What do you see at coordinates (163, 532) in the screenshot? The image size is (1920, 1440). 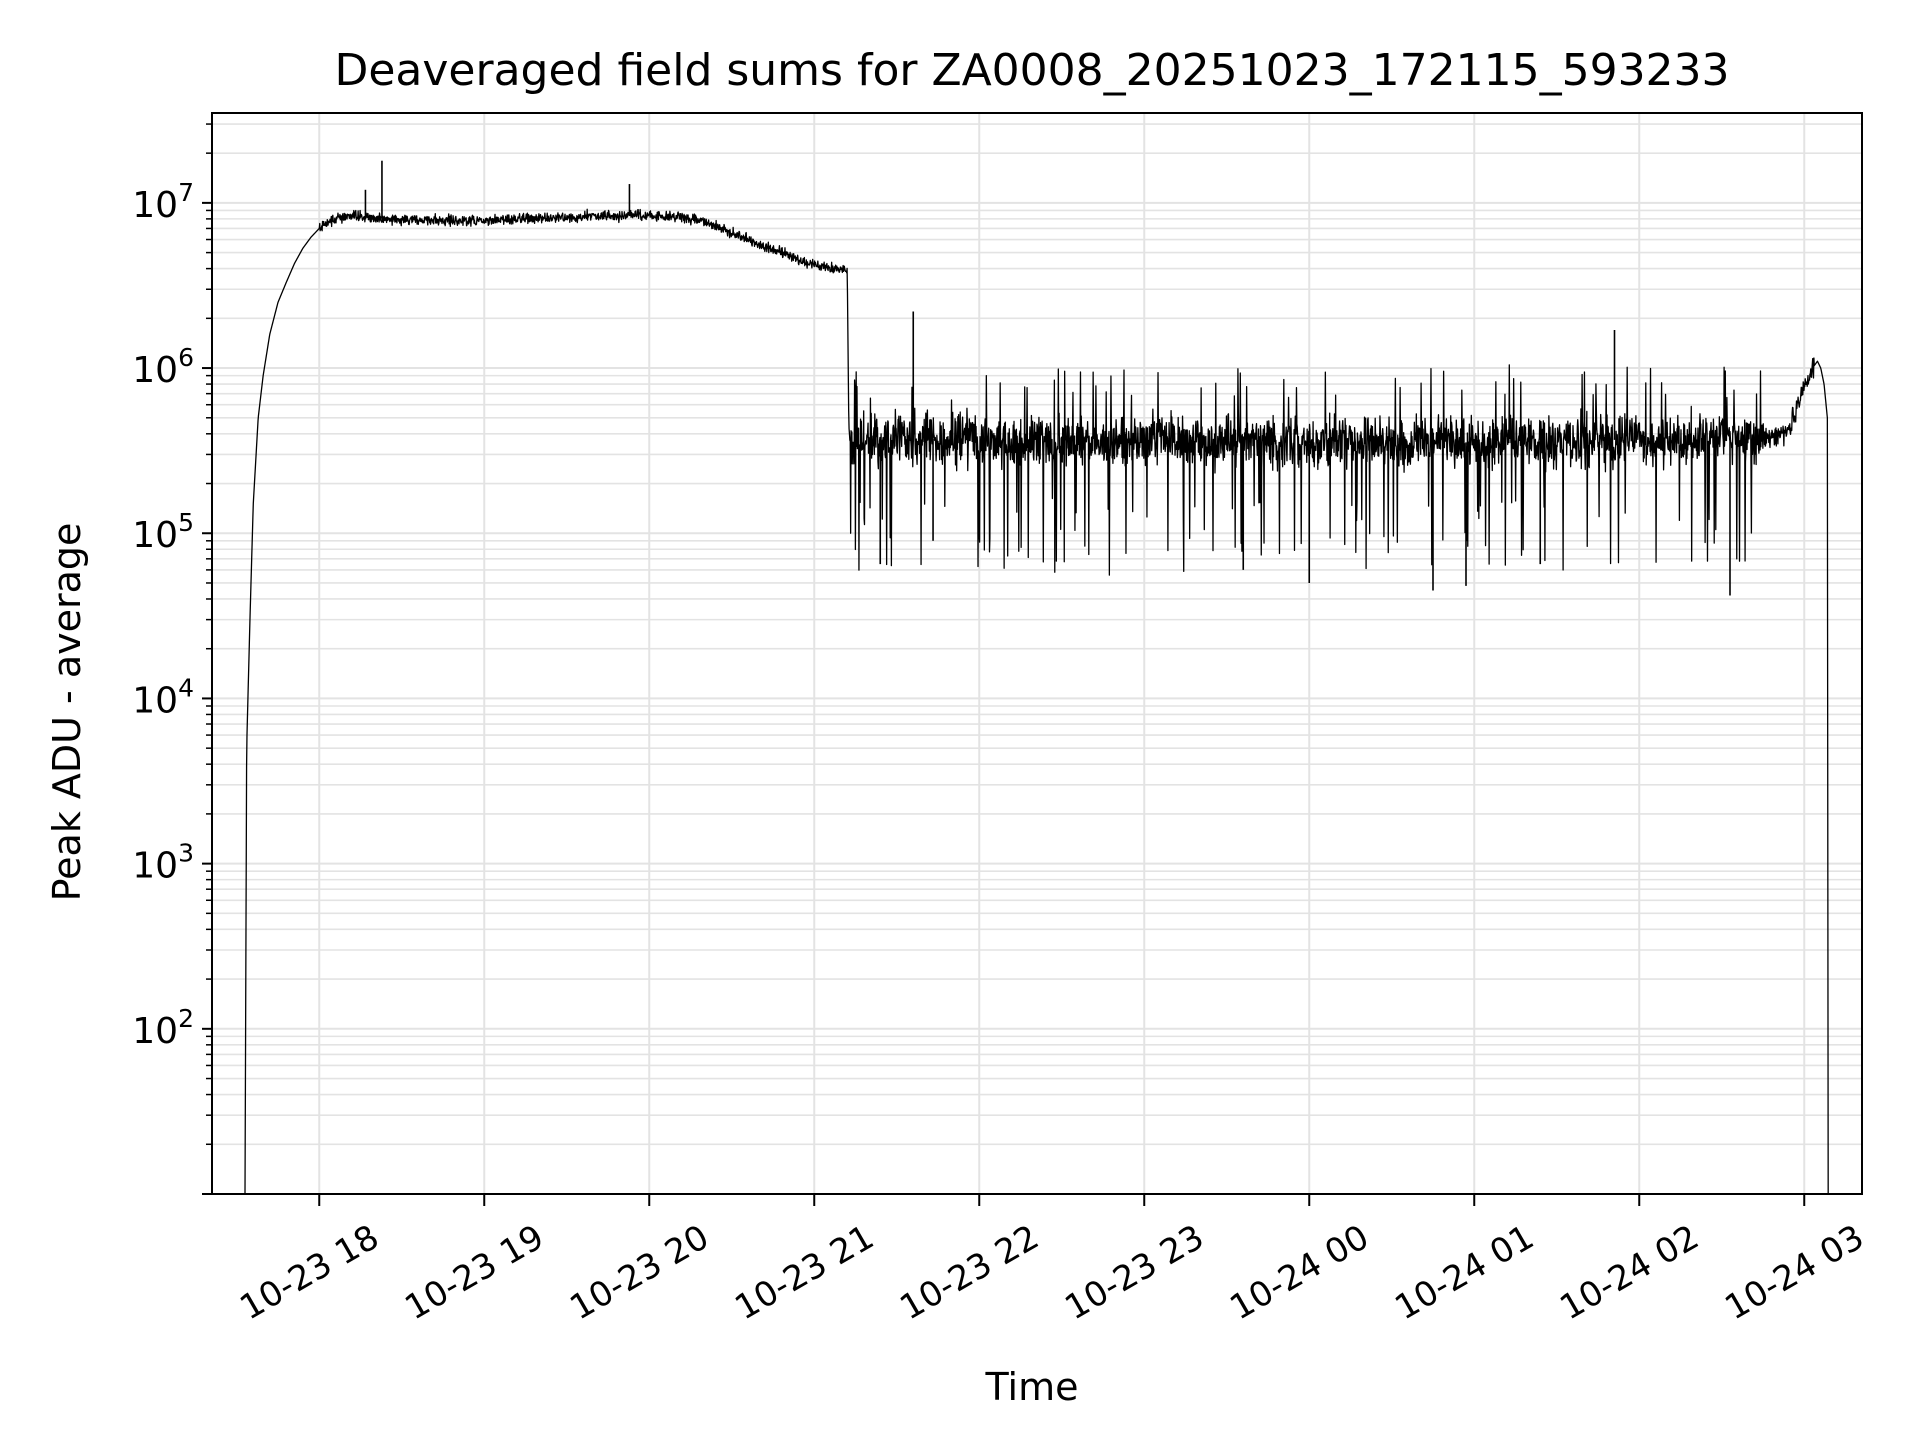 I see `y-tick-label: 10⁵` at bounding box center [163, 532].